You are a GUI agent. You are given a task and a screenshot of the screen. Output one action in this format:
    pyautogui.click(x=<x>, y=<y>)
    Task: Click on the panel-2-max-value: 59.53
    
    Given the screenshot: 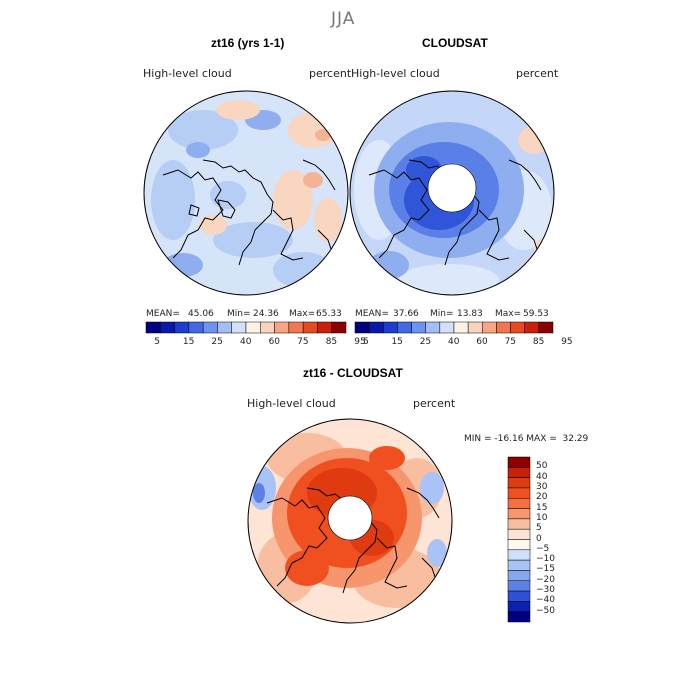 What is the action you would take?
    pyautogui.click(x=536, y=314)
    